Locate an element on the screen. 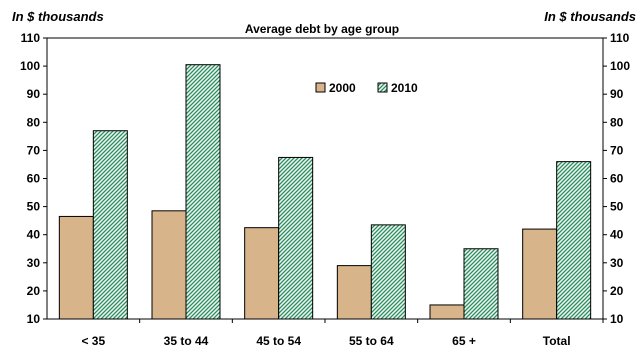 The width and height of the screenshot is (644, 348). y-tick-label-left: 90 is located at coordinates (34, 94).